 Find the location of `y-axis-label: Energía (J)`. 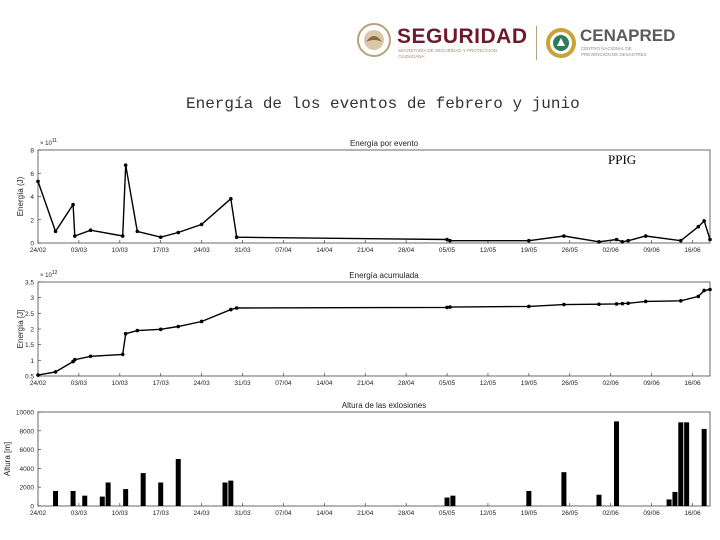

y-axis-label: Energía (J) is located at coordinates (20, 196).